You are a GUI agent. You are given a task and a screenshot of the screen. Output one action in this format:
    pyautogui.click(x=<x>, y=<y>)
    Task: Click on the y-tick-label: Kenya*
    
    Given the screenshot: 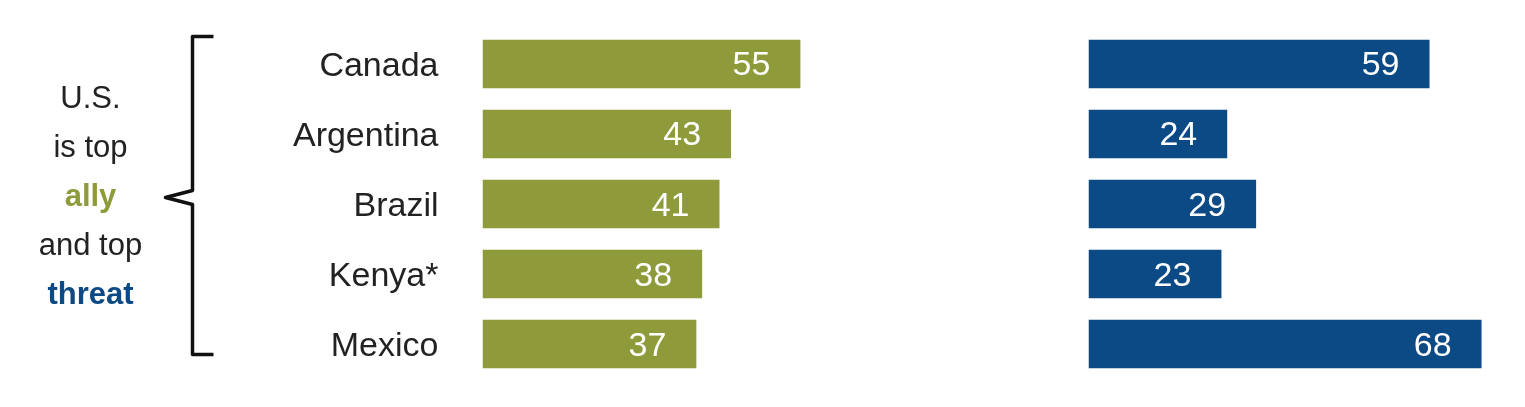 What is the action you would take?
    pyautogui.click(x=383, y=274)
    